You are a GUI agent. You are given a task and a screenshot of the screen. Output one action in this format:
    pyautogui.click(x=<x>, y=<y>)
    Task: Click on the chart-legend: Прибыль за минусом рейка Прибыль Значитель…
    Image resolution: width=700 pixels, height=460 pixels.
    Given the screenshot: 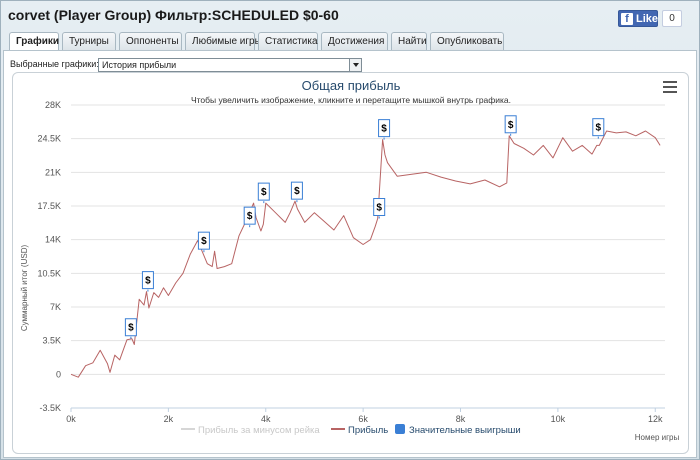 What is the action you would take?
    pyautogui.click(x=351, y=430)
    